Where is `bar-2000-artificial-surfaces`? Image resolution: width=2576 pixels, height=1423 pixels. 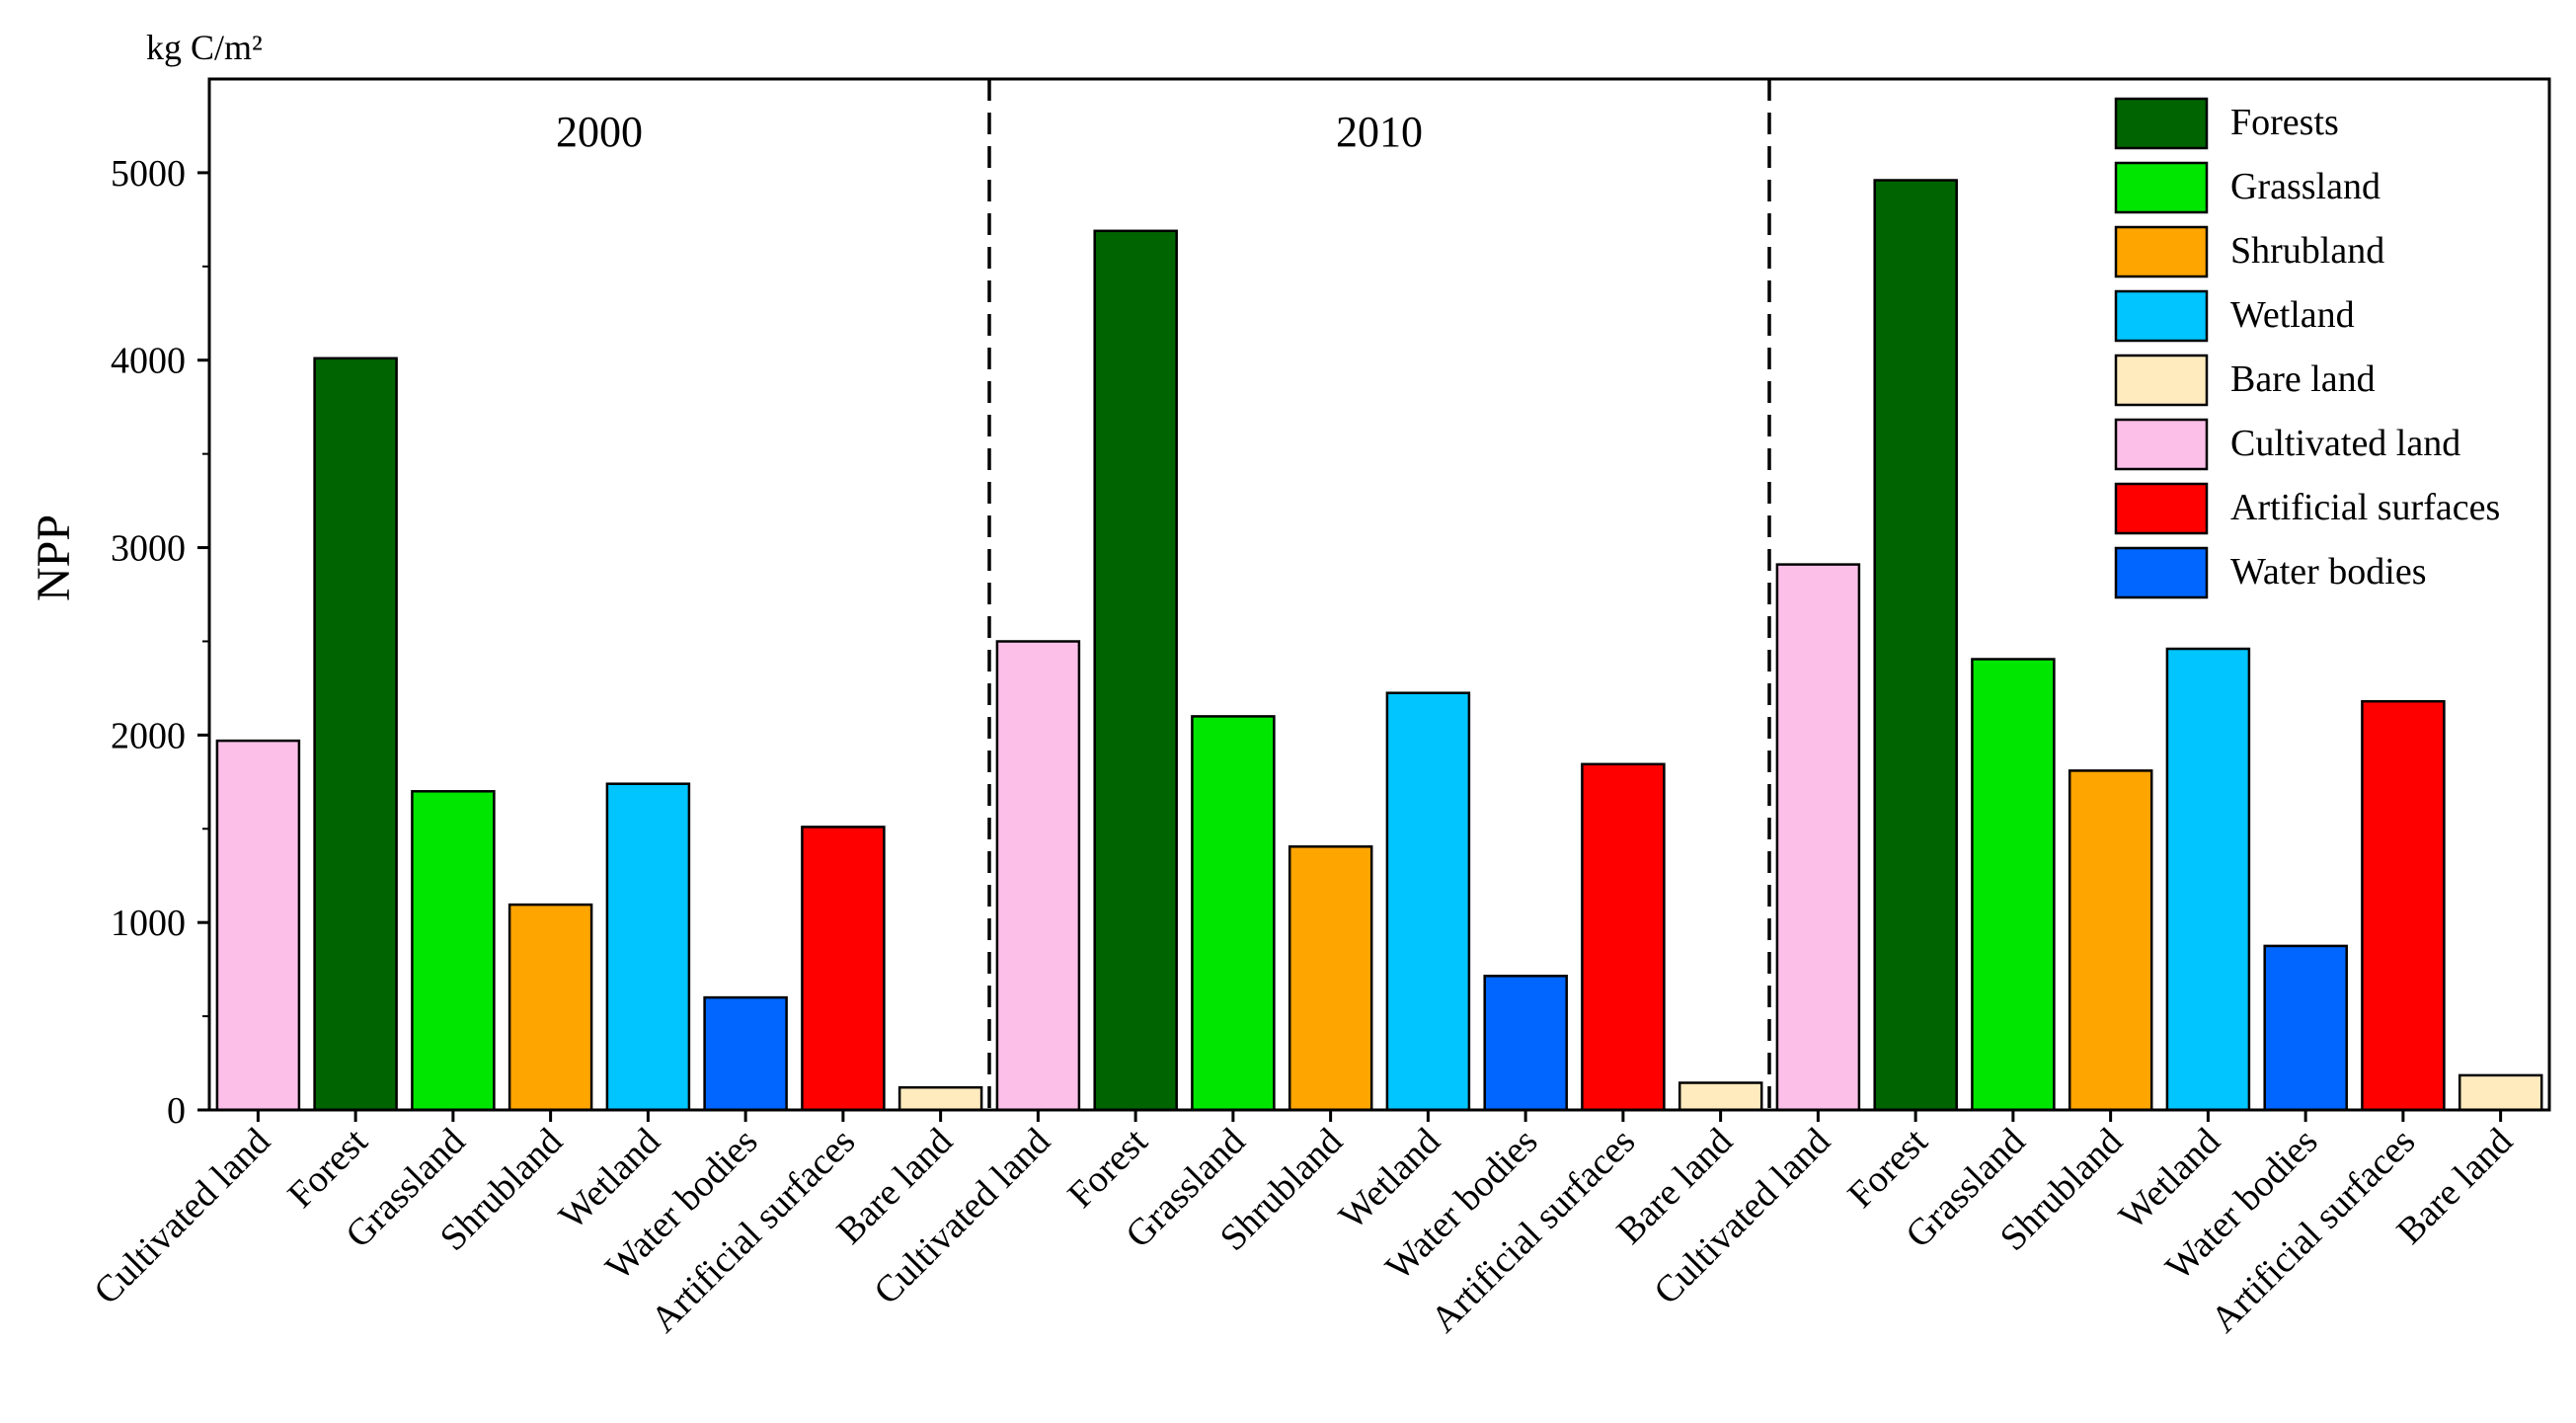 bar-2000-artificial-surfaces is located at coordinates (843, 969).